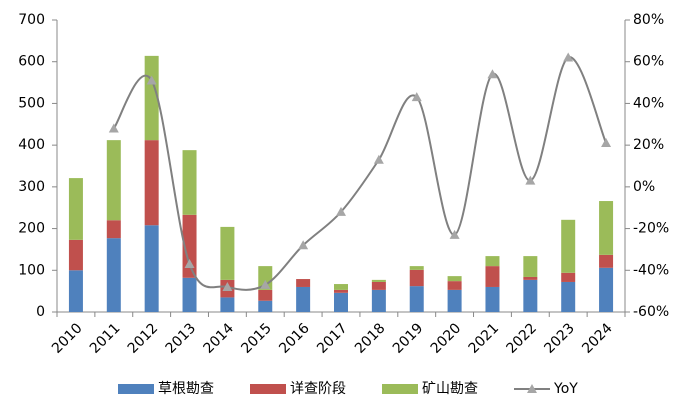  Describe the element at coordinates (648, 103) in the screenshot. I see `y2-tick-label: 40%` at that location.